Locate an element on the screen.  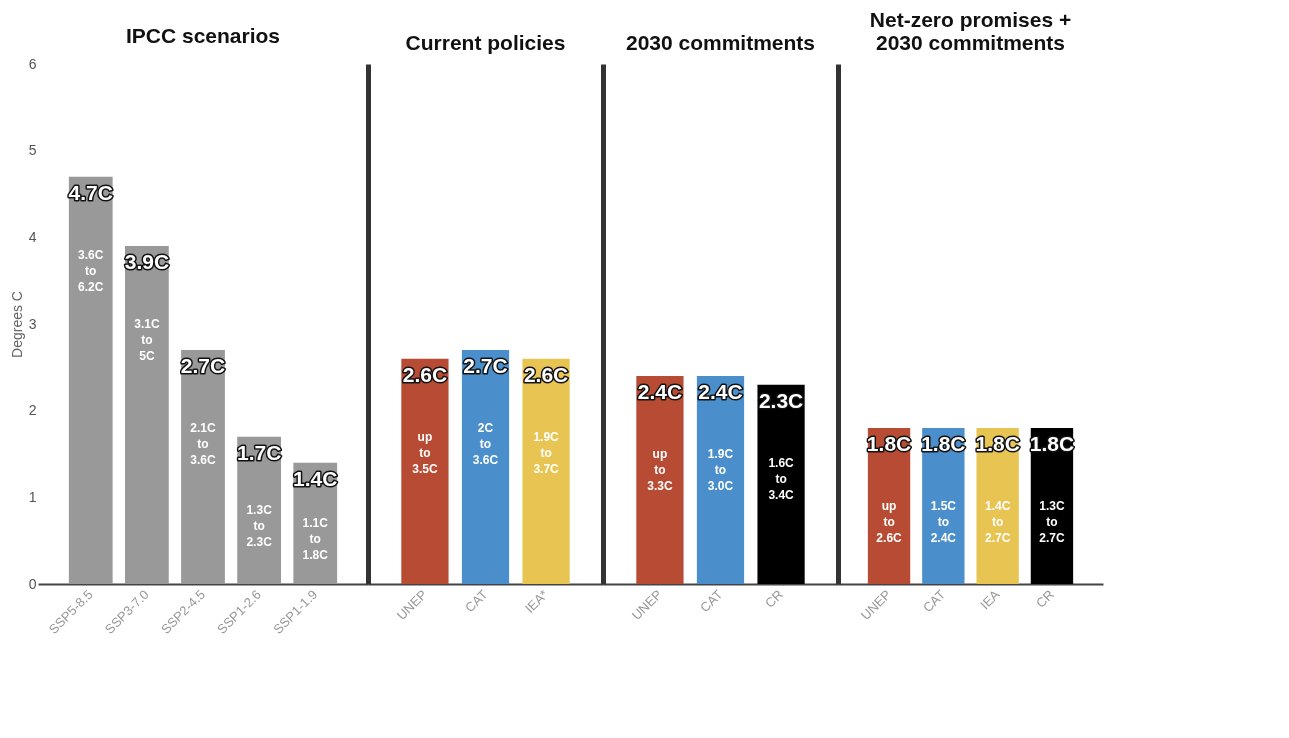
chart-title: Net-zero promises + 2030 commitments is located at coordinates (970, 31).